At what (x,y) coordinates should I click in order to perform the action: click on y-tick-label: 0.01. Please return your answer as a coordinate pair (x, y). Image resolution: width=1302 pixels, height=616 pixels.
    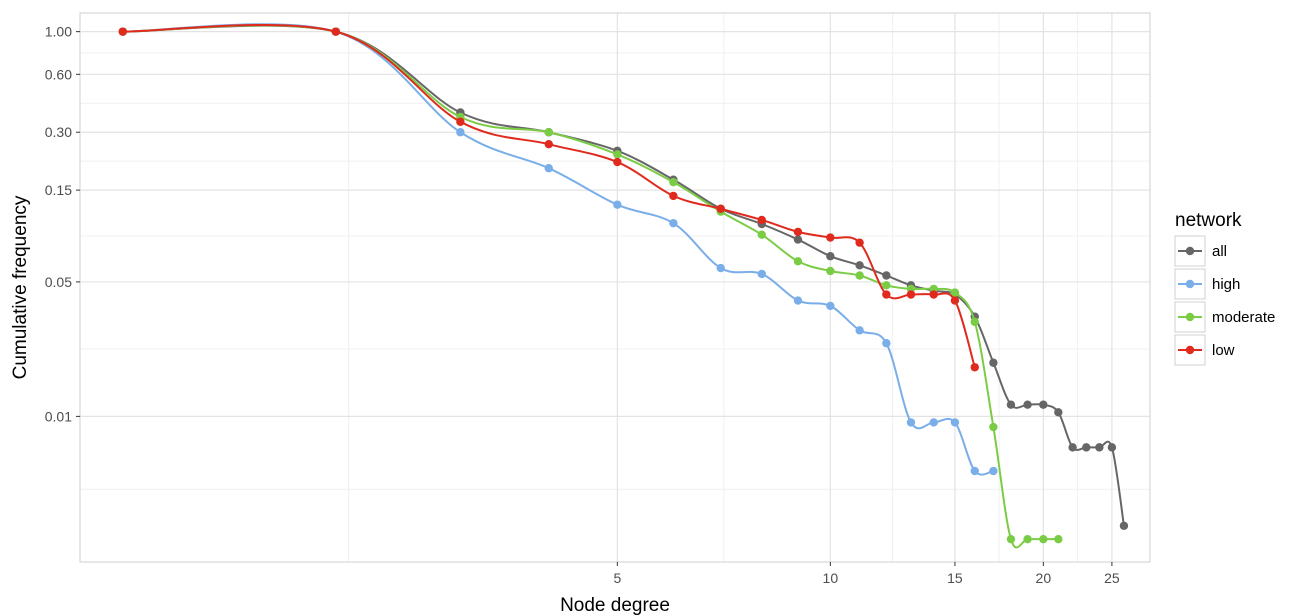
    Looking at the image, I should click on (58, 416).